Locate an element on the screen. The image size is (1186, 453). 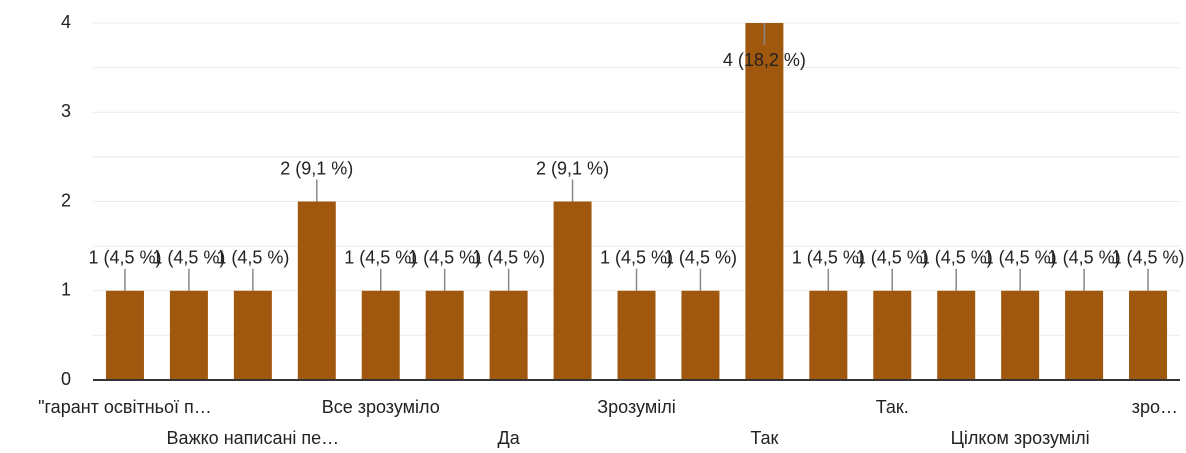
y-tick-label: 1 is located at coordinates (66, 290).